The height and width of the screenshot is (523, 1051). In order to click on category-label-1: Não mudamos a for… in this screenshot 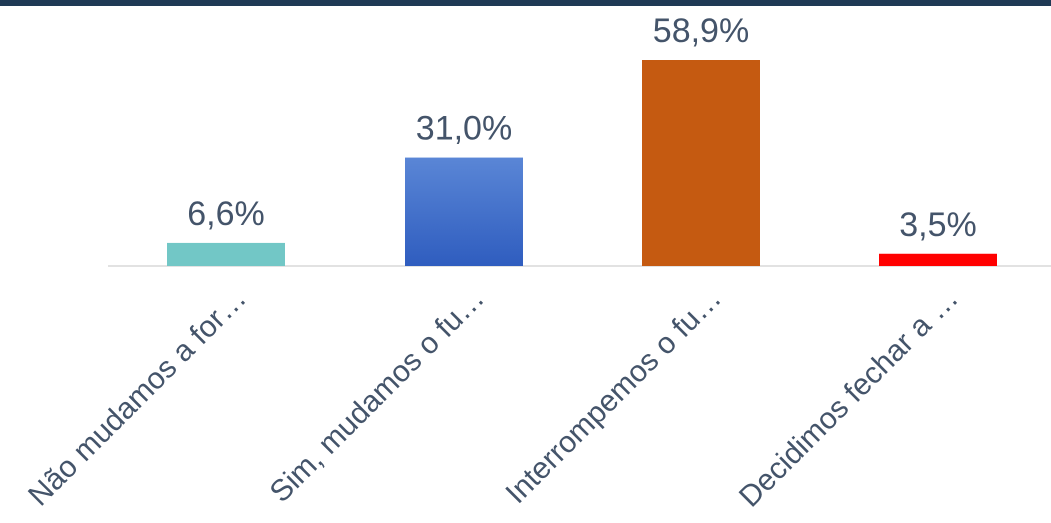, I will do `click(137, 397)`.